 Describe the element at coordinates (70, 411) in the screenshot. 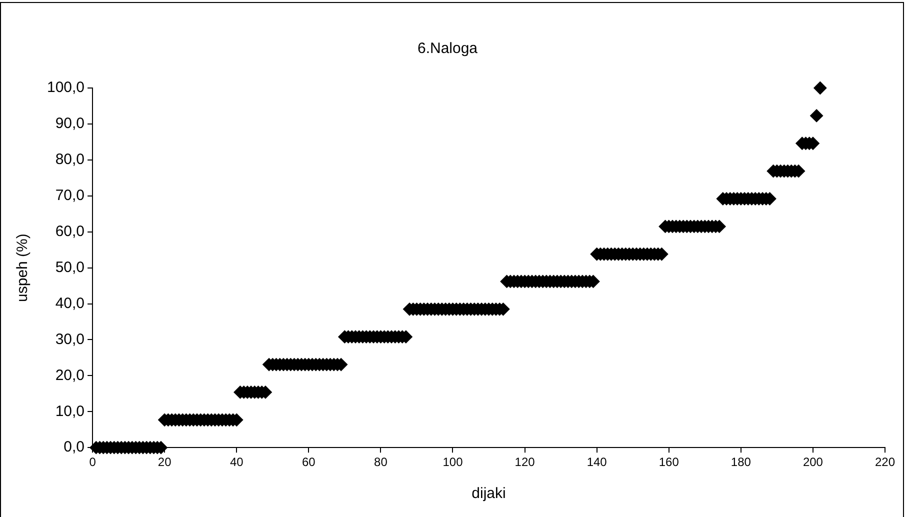

I see `y-tick-label: 10,0` at that location.